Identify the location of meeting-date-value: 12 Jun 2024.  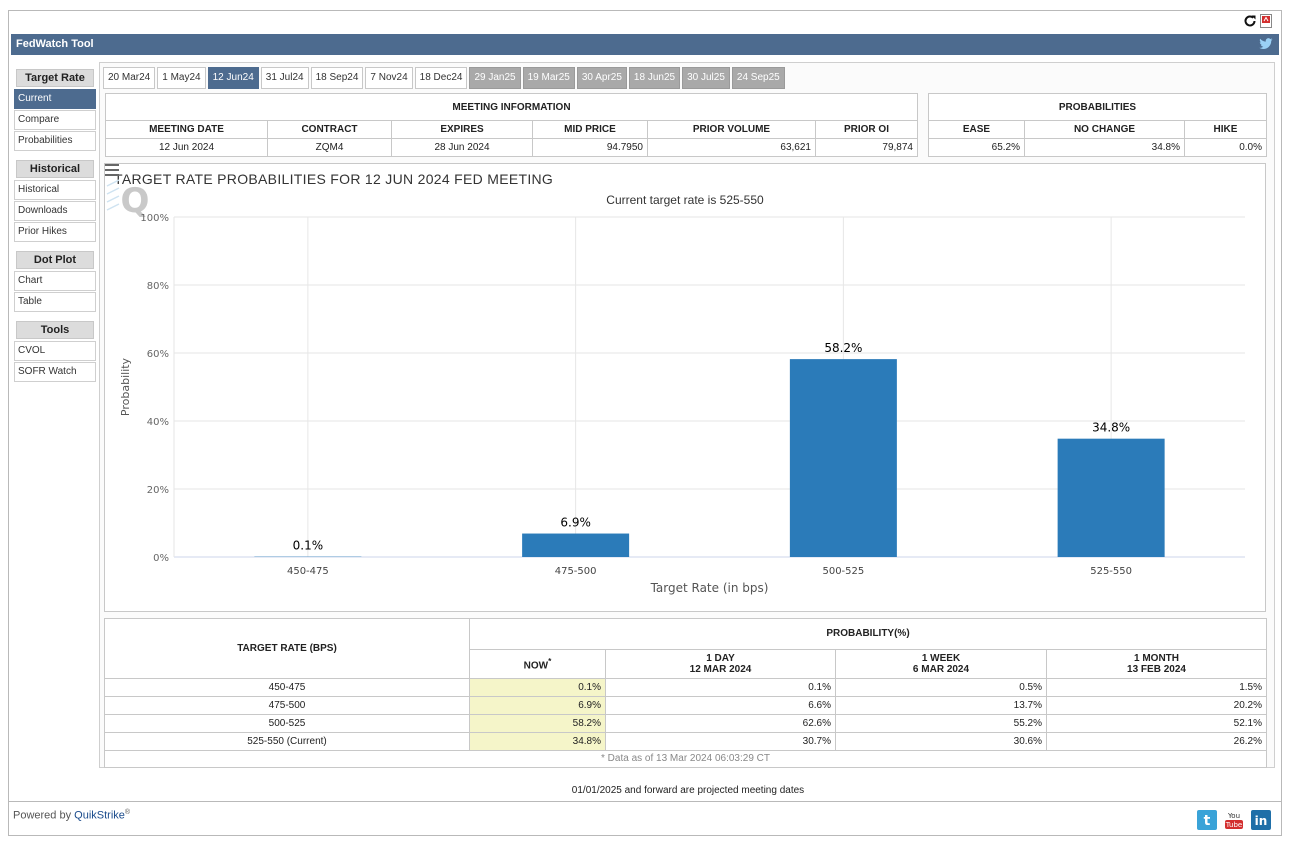
(186, 147).